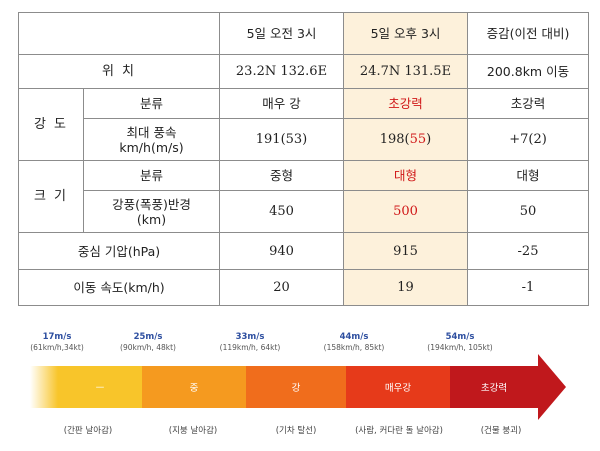 This screenshot has height=451, width=600. What do you see at coordinates (250, 337) in the screenshot?
I see `threshold-33-speed: 33m/s` at bounding box center [250, 337].